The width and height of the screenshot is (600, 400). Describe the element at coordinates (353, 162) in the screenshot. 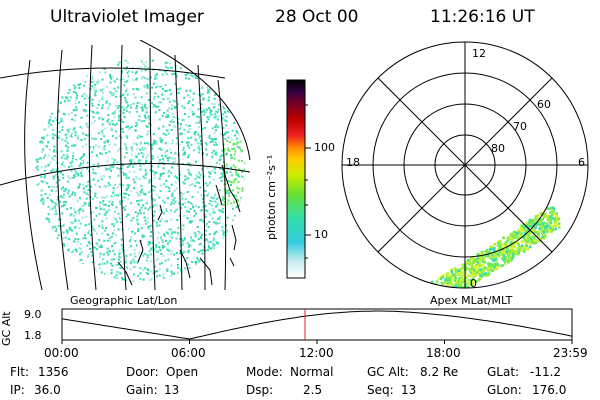

I see `mlt-label-18: 18` at that location.